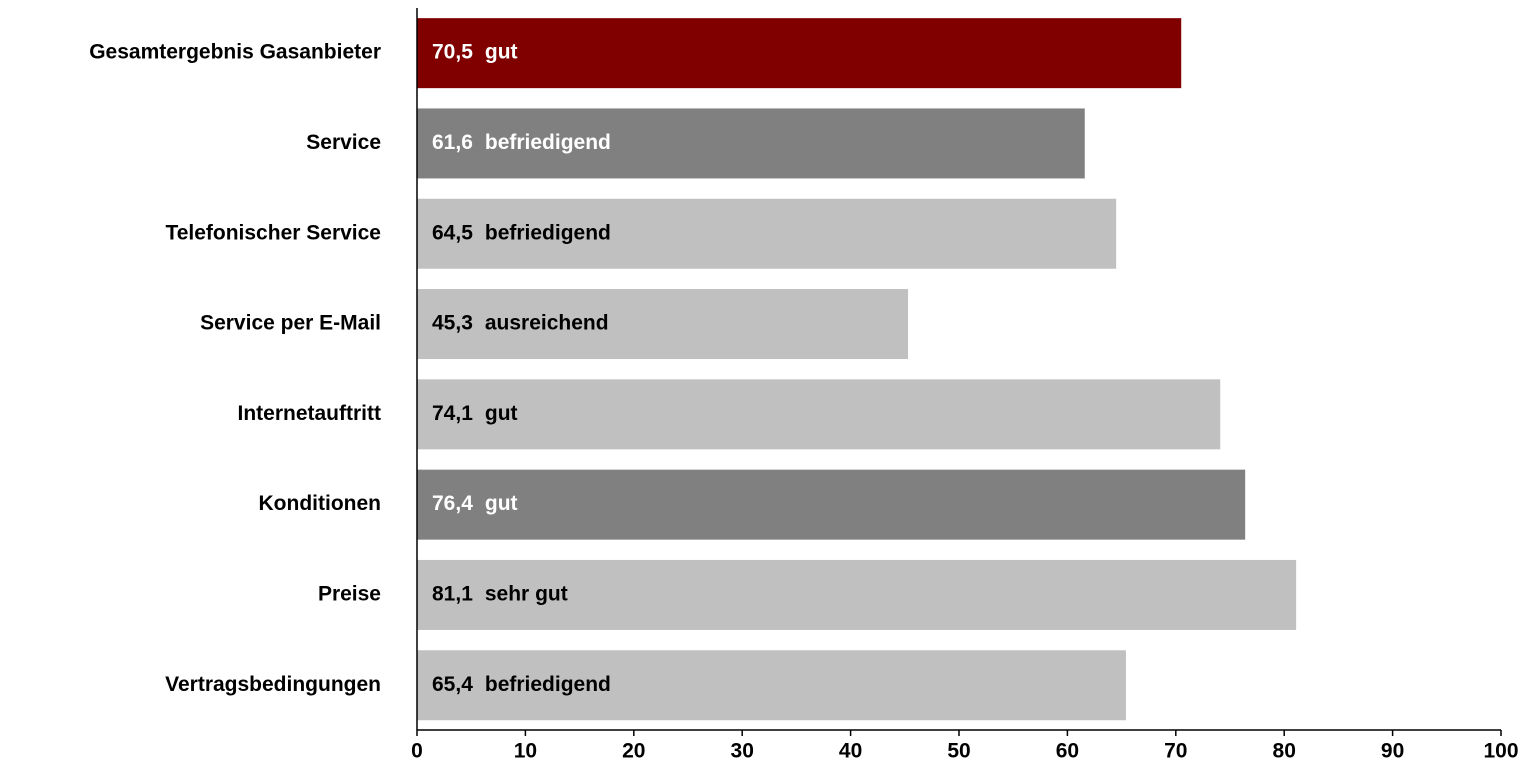  What do you see at coordinates (235, 52) in the screenshot?
I see `y-tick-label: Gesamtergebnis Gasanbieter` at bounding box center [235, 52].